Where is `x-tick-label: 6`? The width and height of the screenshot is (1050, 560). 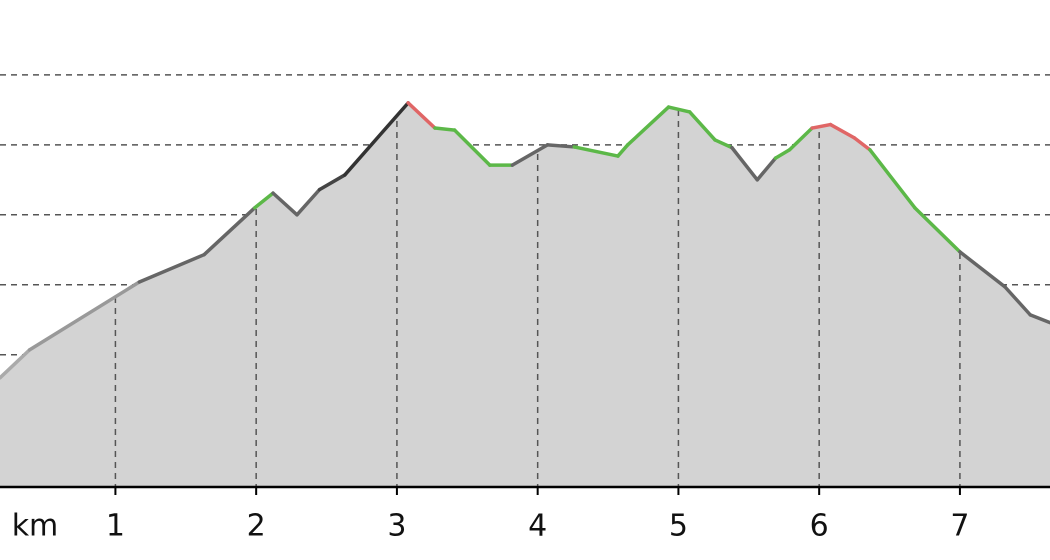 x-tick-label: 6 is located at coordinates (819, 526).